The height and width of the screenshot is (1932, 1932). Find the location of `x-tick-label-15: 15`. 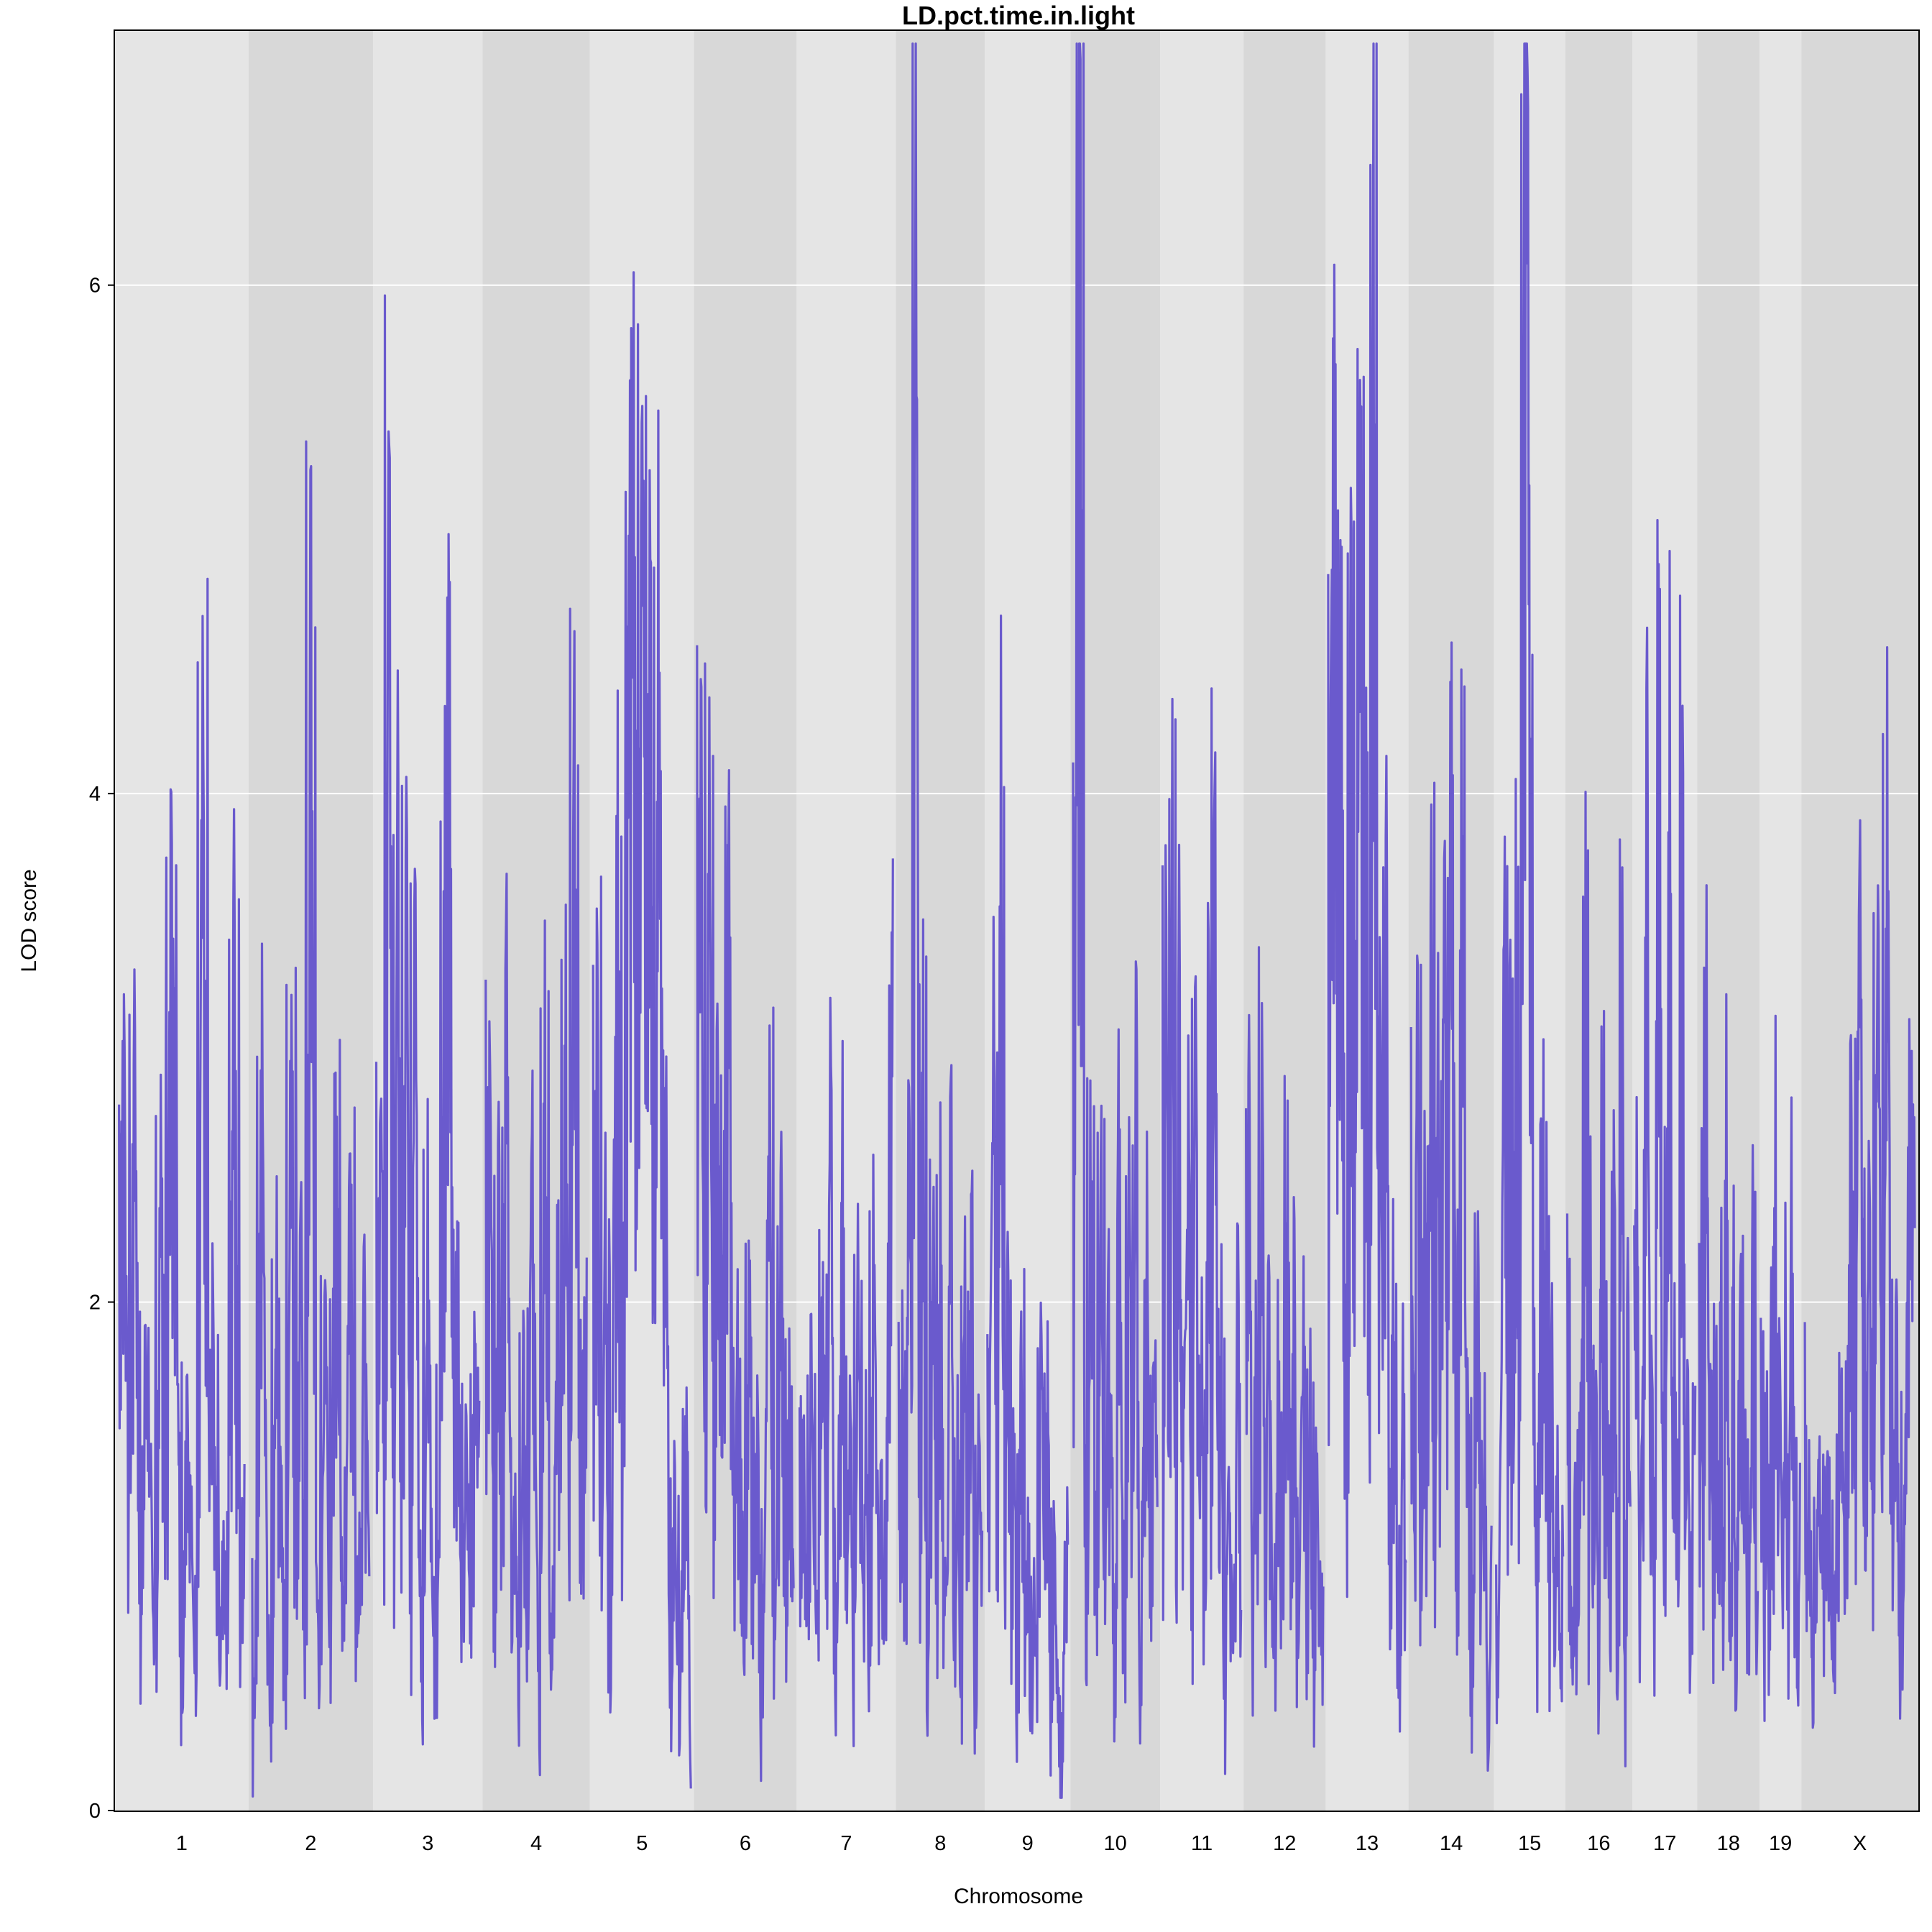

x-tick-label-15: 15 is located at coordinates (1529, 1843).